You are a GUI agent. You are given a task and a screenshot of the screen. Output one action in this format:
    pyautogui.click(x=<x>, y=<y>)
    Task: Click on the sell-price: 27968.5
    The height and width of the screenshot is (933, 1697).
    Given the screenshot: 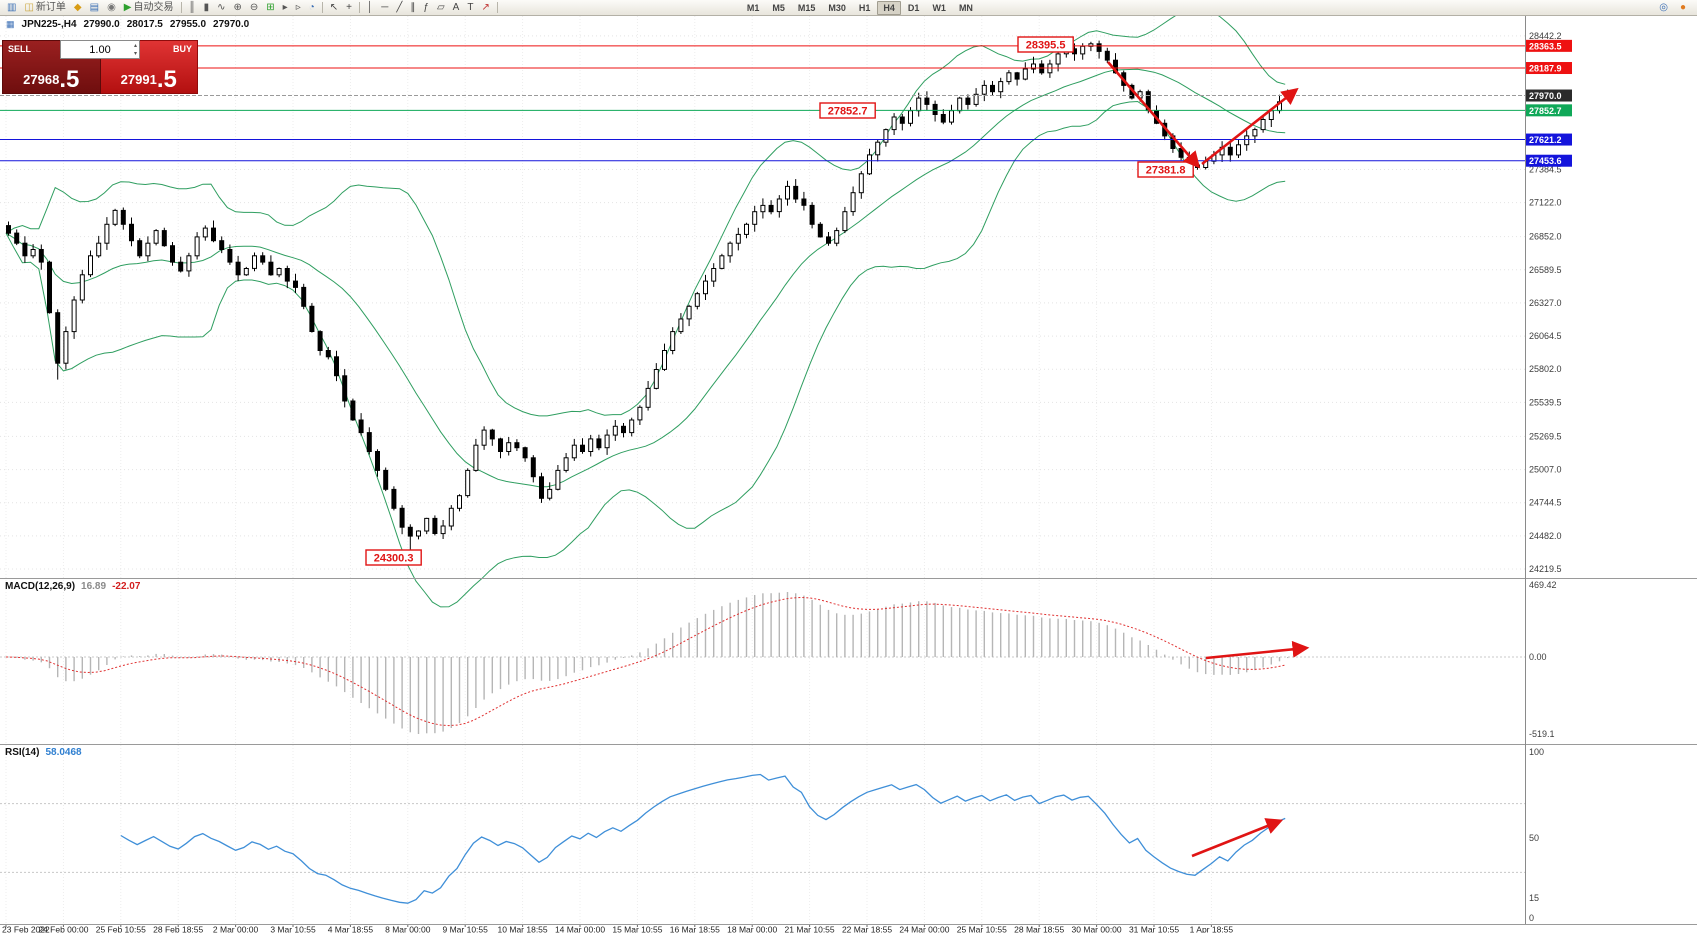 What is the action you would take?
    pyautogui.click(x=51, y=79)
    